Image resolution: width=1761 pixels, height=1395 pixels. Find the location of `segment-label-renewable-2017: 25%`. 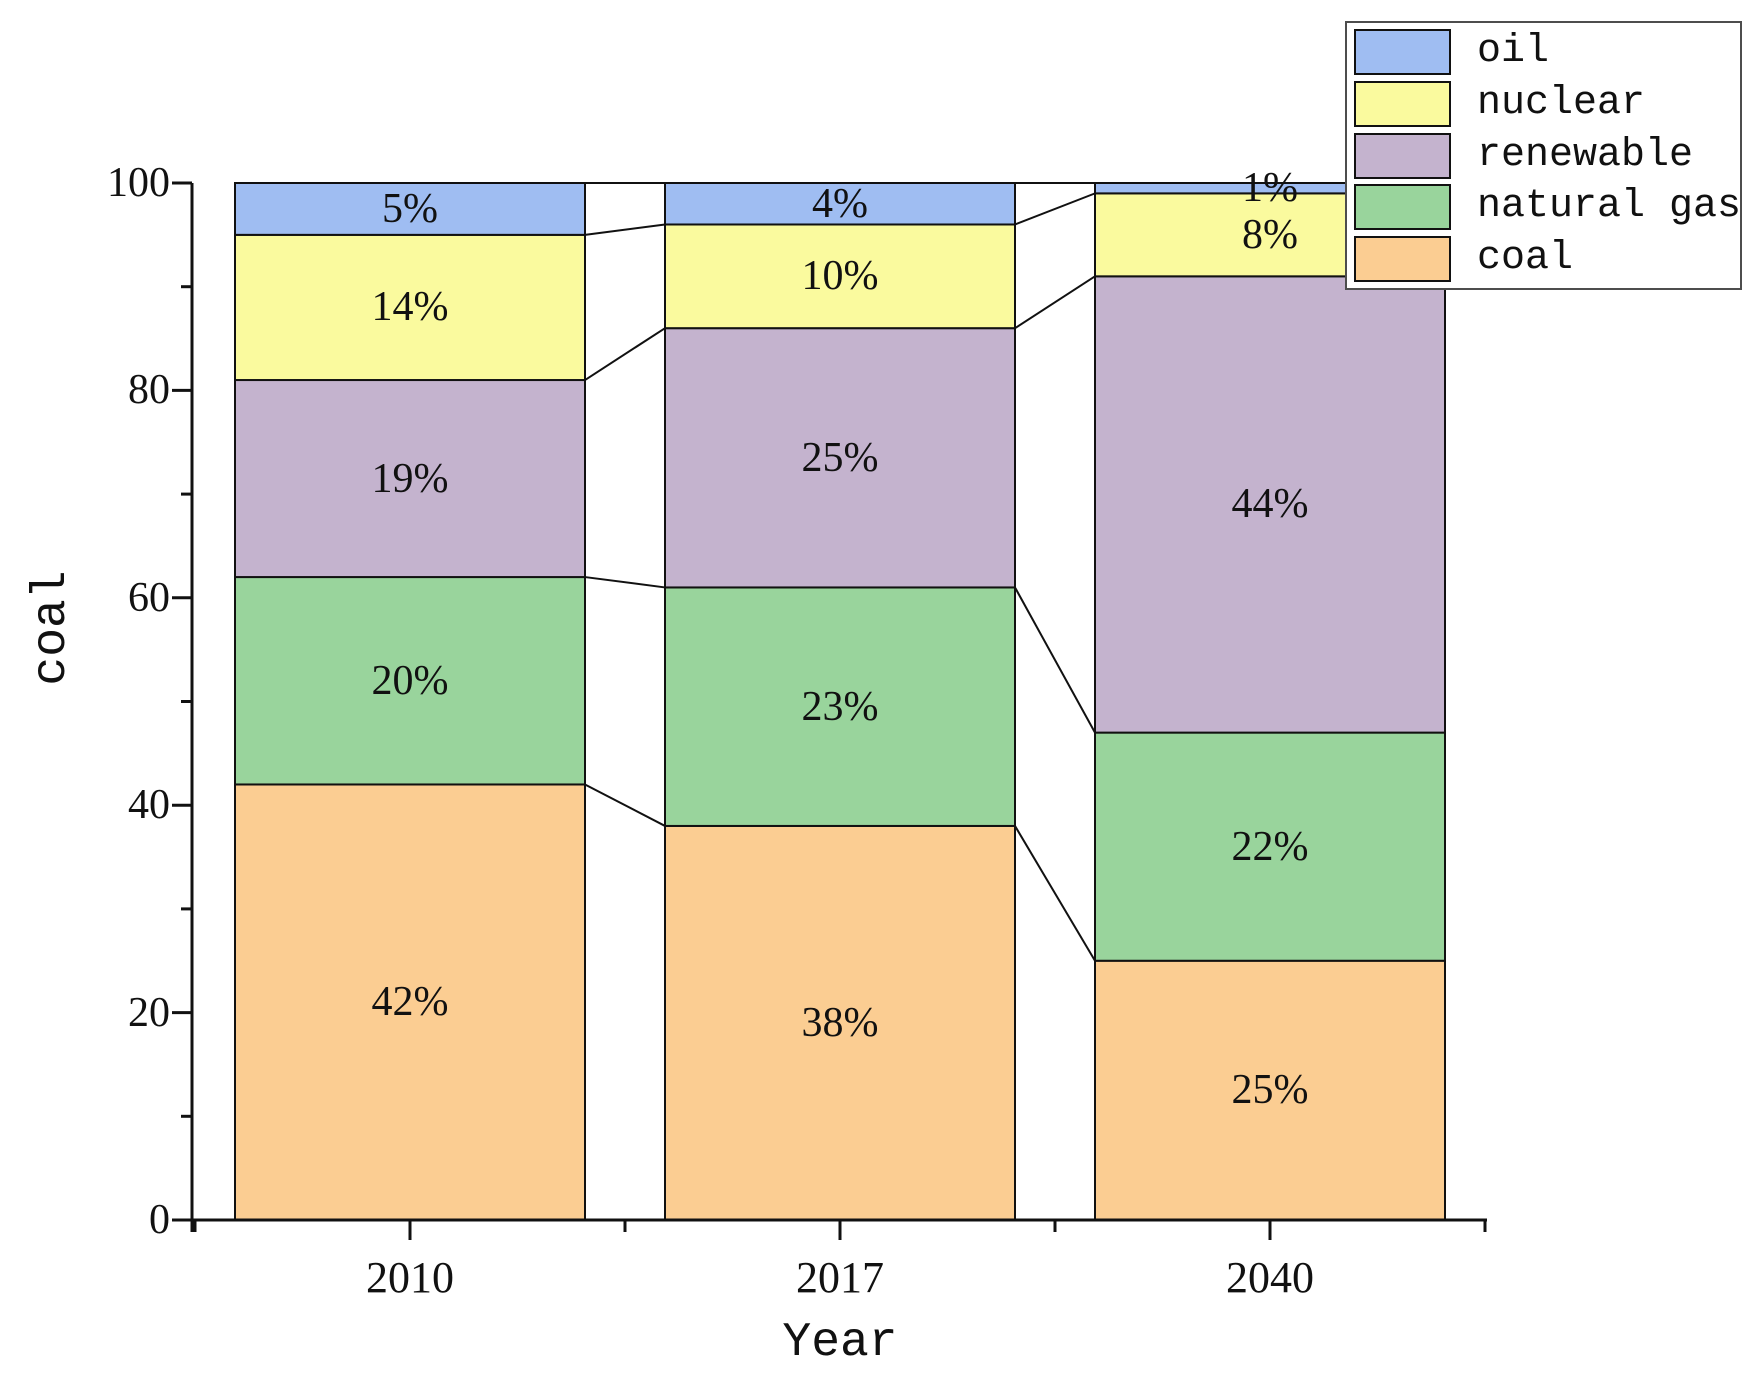

segment-label-renewable-2017: 25% is located at coordinates (840, 457).